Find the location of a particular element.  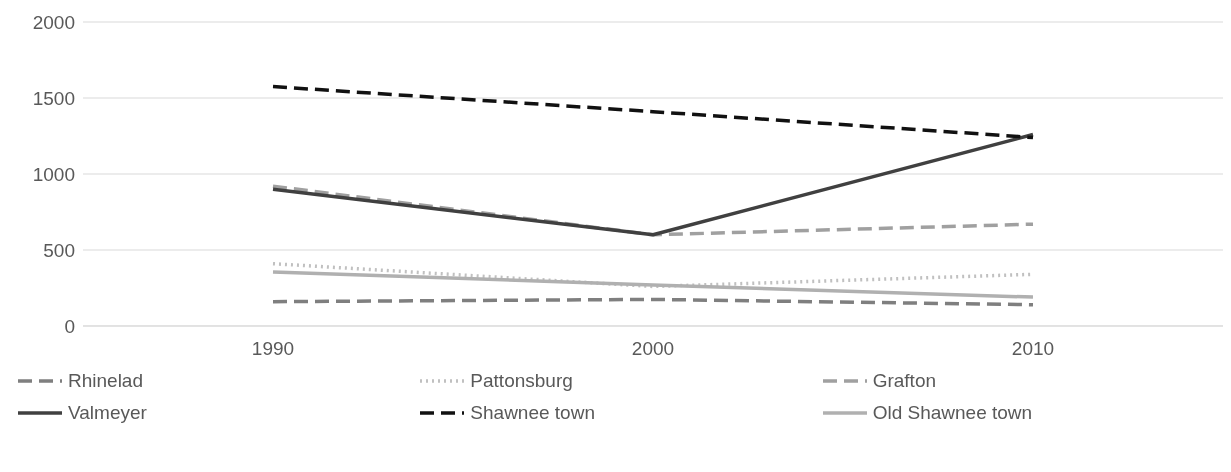

y-tick-label: 1500 is located at coordinates (53, 98).